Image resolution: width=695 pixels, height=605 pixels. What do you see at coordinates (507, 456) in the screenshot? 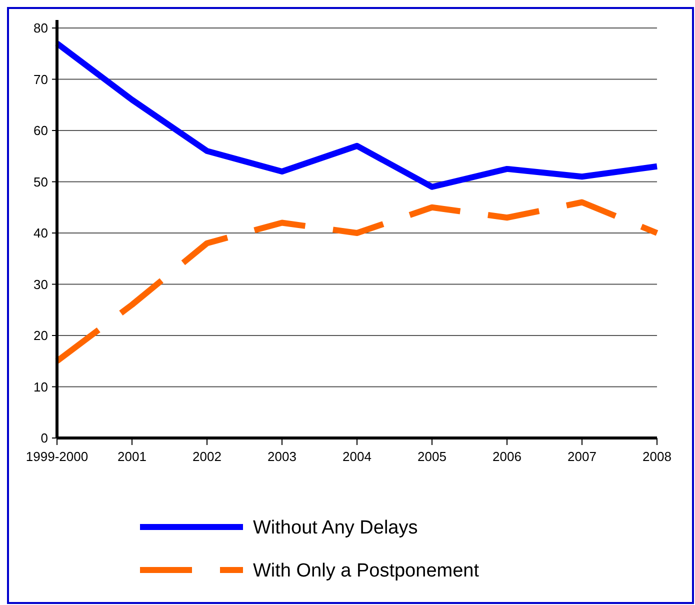
I see `x-tick-label: 2006` at bounding box center [507, 456].